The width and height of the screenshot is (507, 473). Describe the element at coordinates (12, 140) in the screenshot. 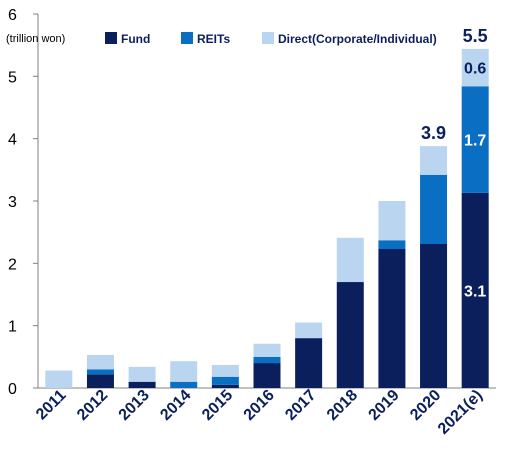

I see `y-tick-label: 4` at that location.